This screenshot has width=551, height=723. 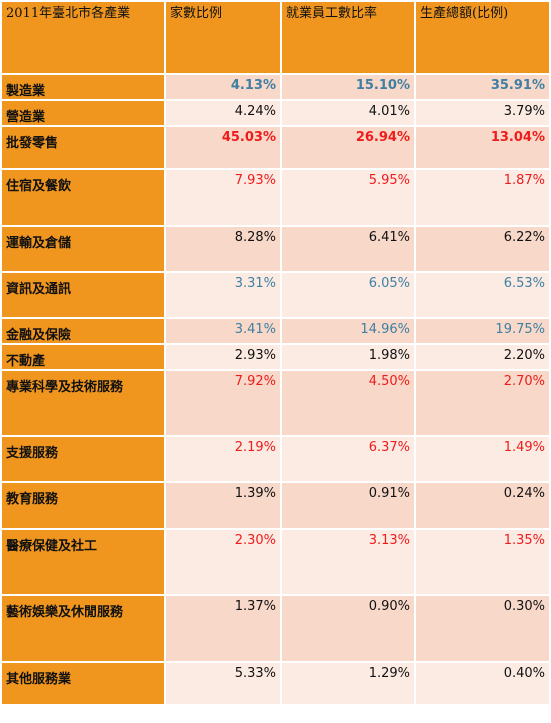 What do you see at coordinates (348, 506) in the screenshot?
I see `employee-ratio-cell: 0.91%` at bounding box center [348, 506].